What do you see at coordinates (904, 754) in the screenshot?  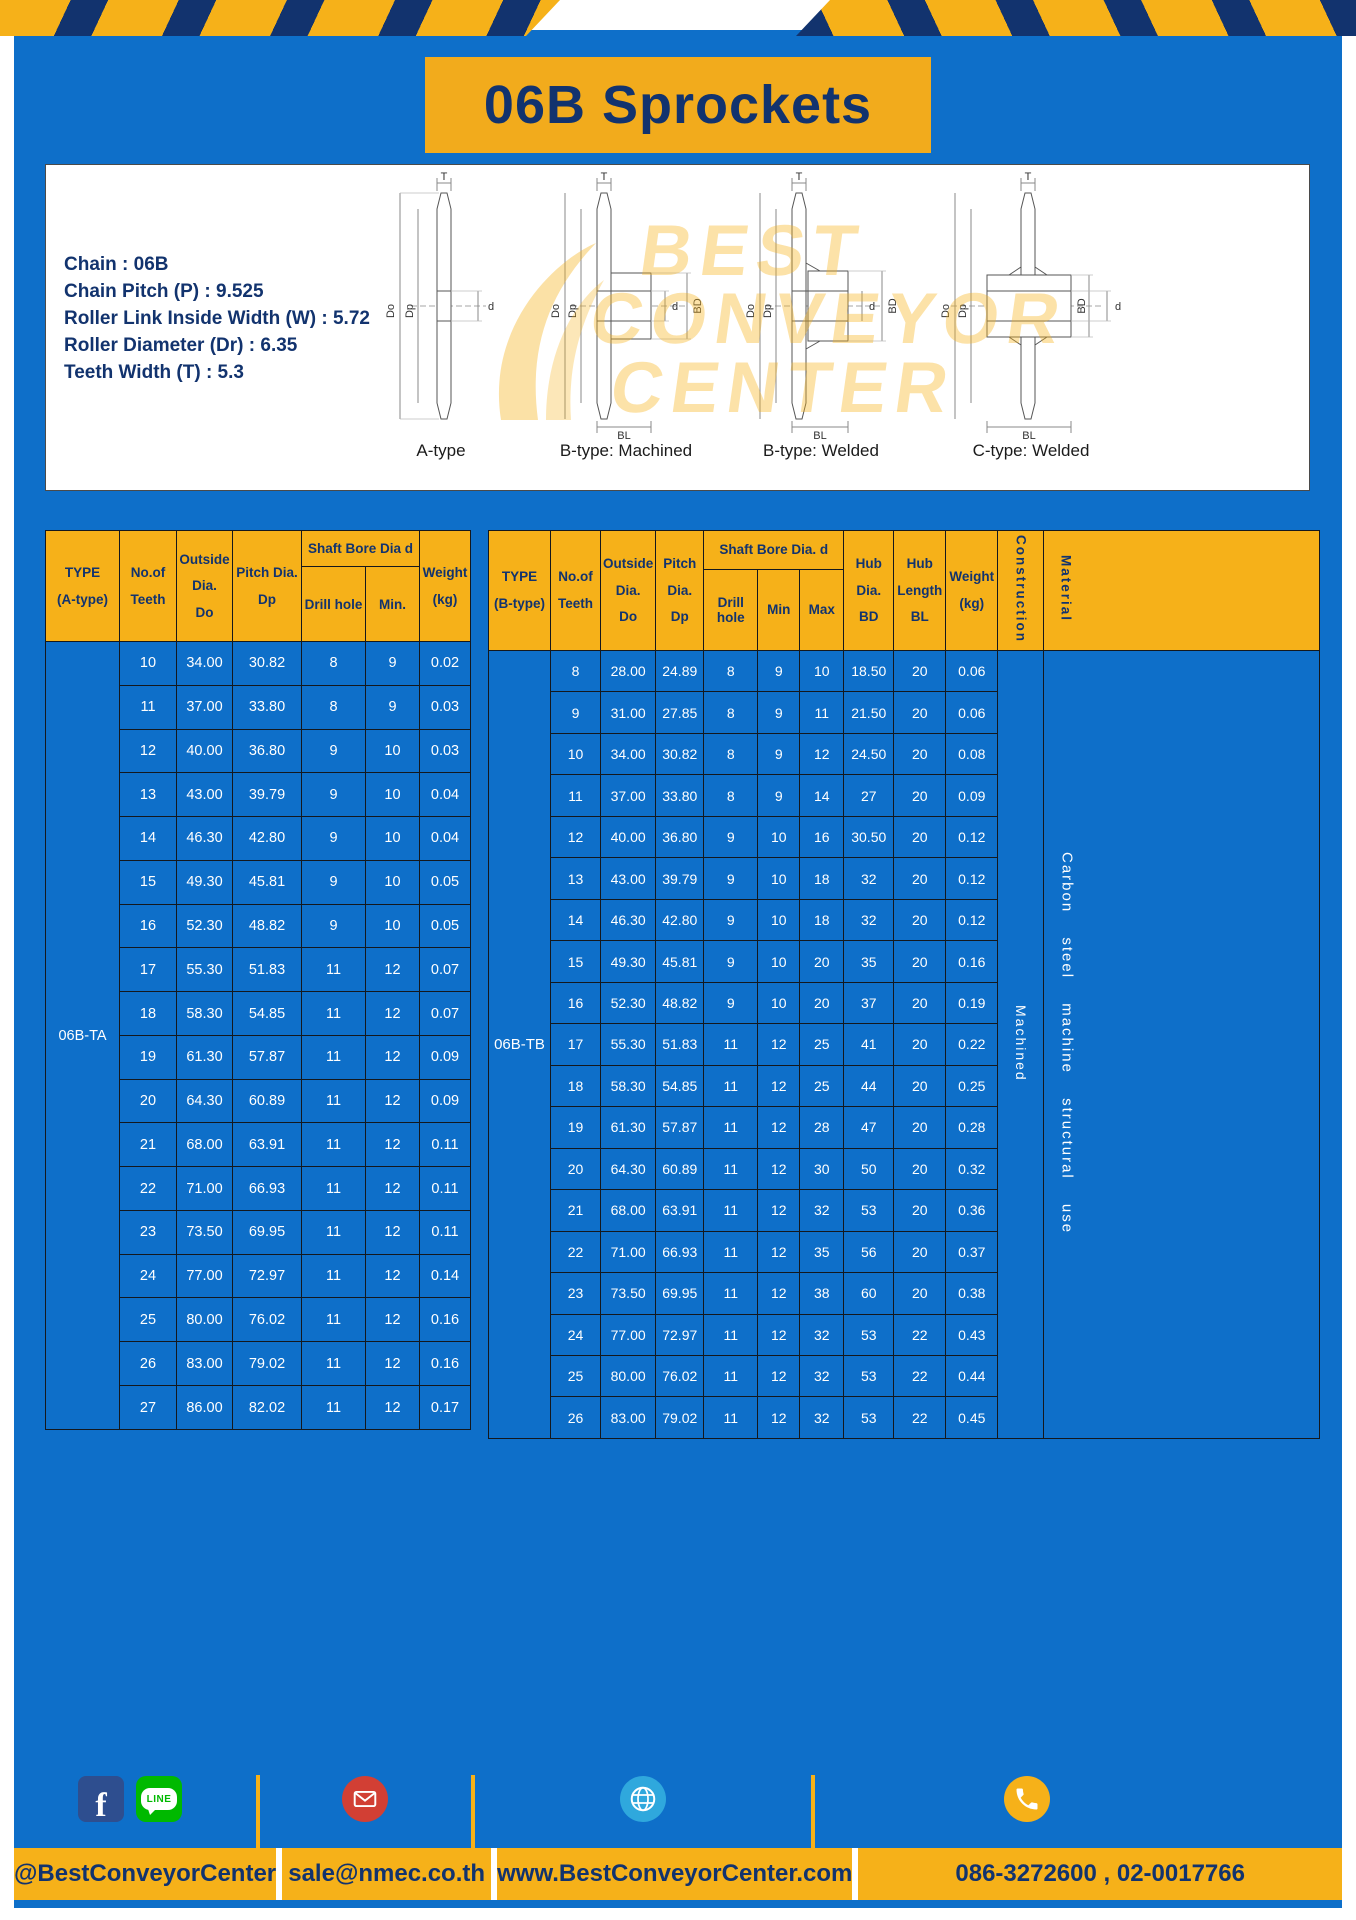 I see `table-row: 10 34.00 30.82 8 9 12 24.50 20 0.08` at bounding box center [904, 754].